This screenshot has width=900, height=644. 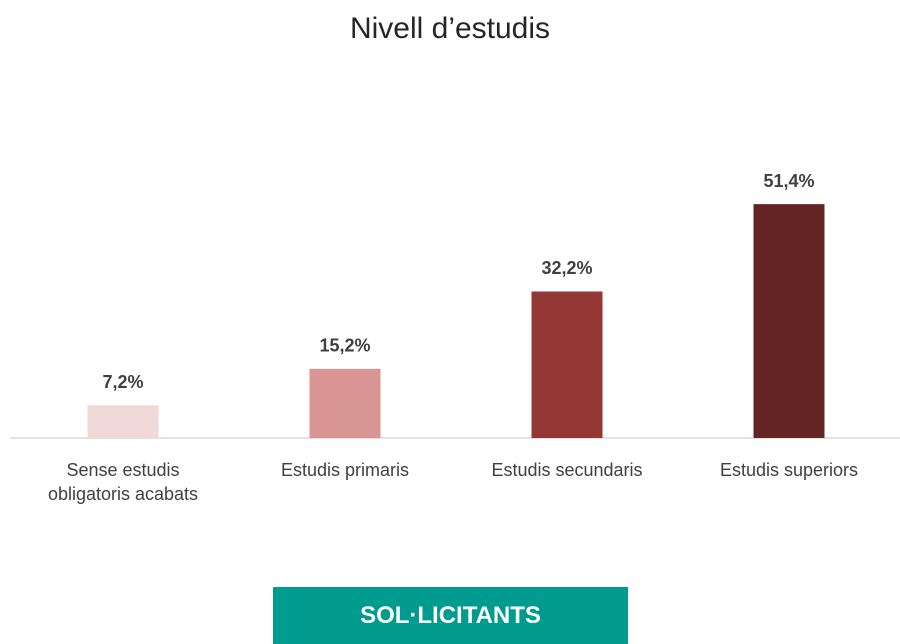 What do you see at coordinates (450, 28) in the screenshot?
I see `chart-title: Nivell d’estudis` at bounding box center [450, 28].